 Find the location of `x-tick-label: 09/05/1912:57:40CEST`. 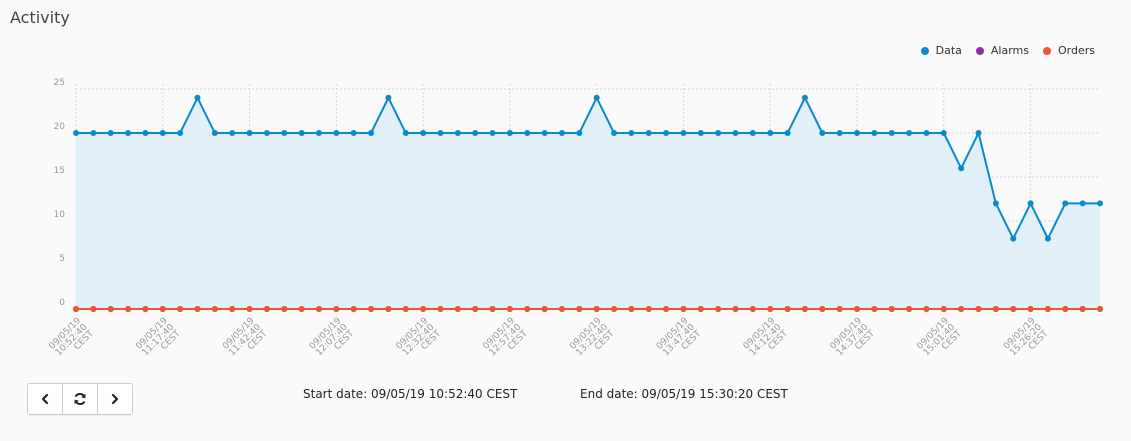

x-tick-label: 09/05/1912:57:40CEST is located at coordinates (505, 340).